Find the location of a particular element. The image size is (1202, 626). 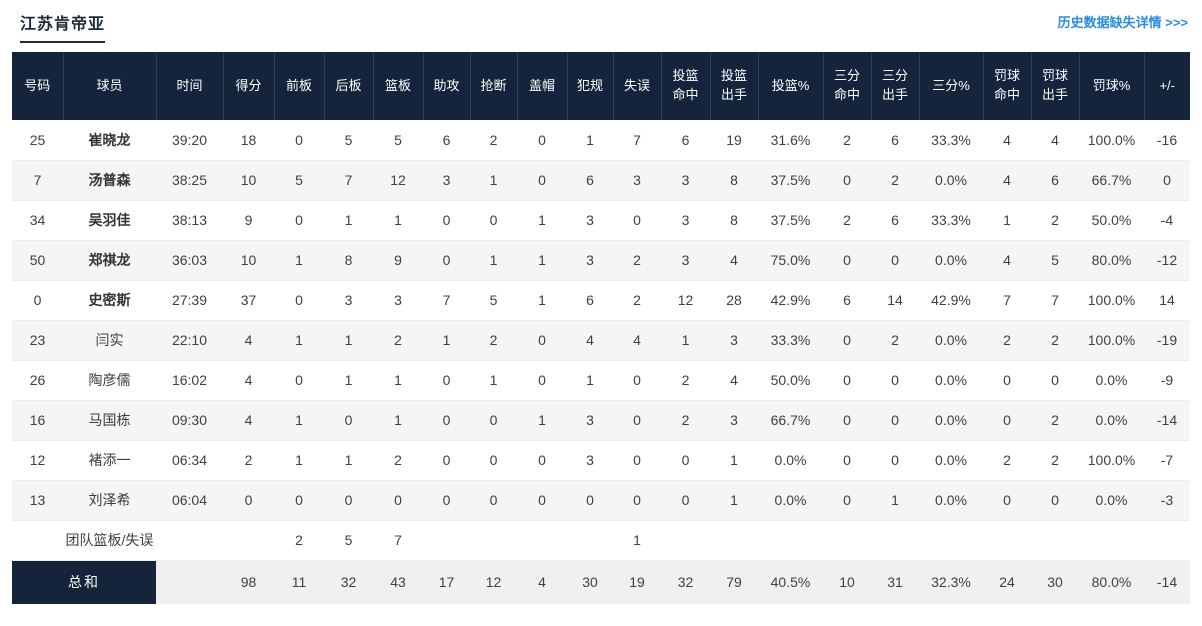

stat-cell: -9 is located at coordinates (1167, 380).